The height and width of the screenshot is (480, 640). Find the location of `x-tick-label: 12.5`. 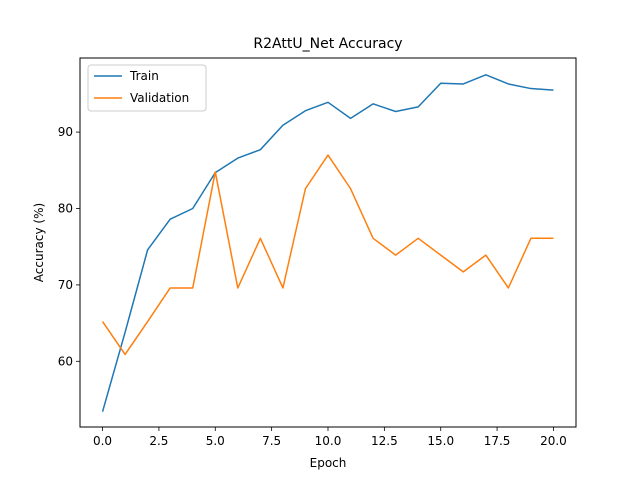

x-tick-label: 12.5 is located at coordinates (384, 441).